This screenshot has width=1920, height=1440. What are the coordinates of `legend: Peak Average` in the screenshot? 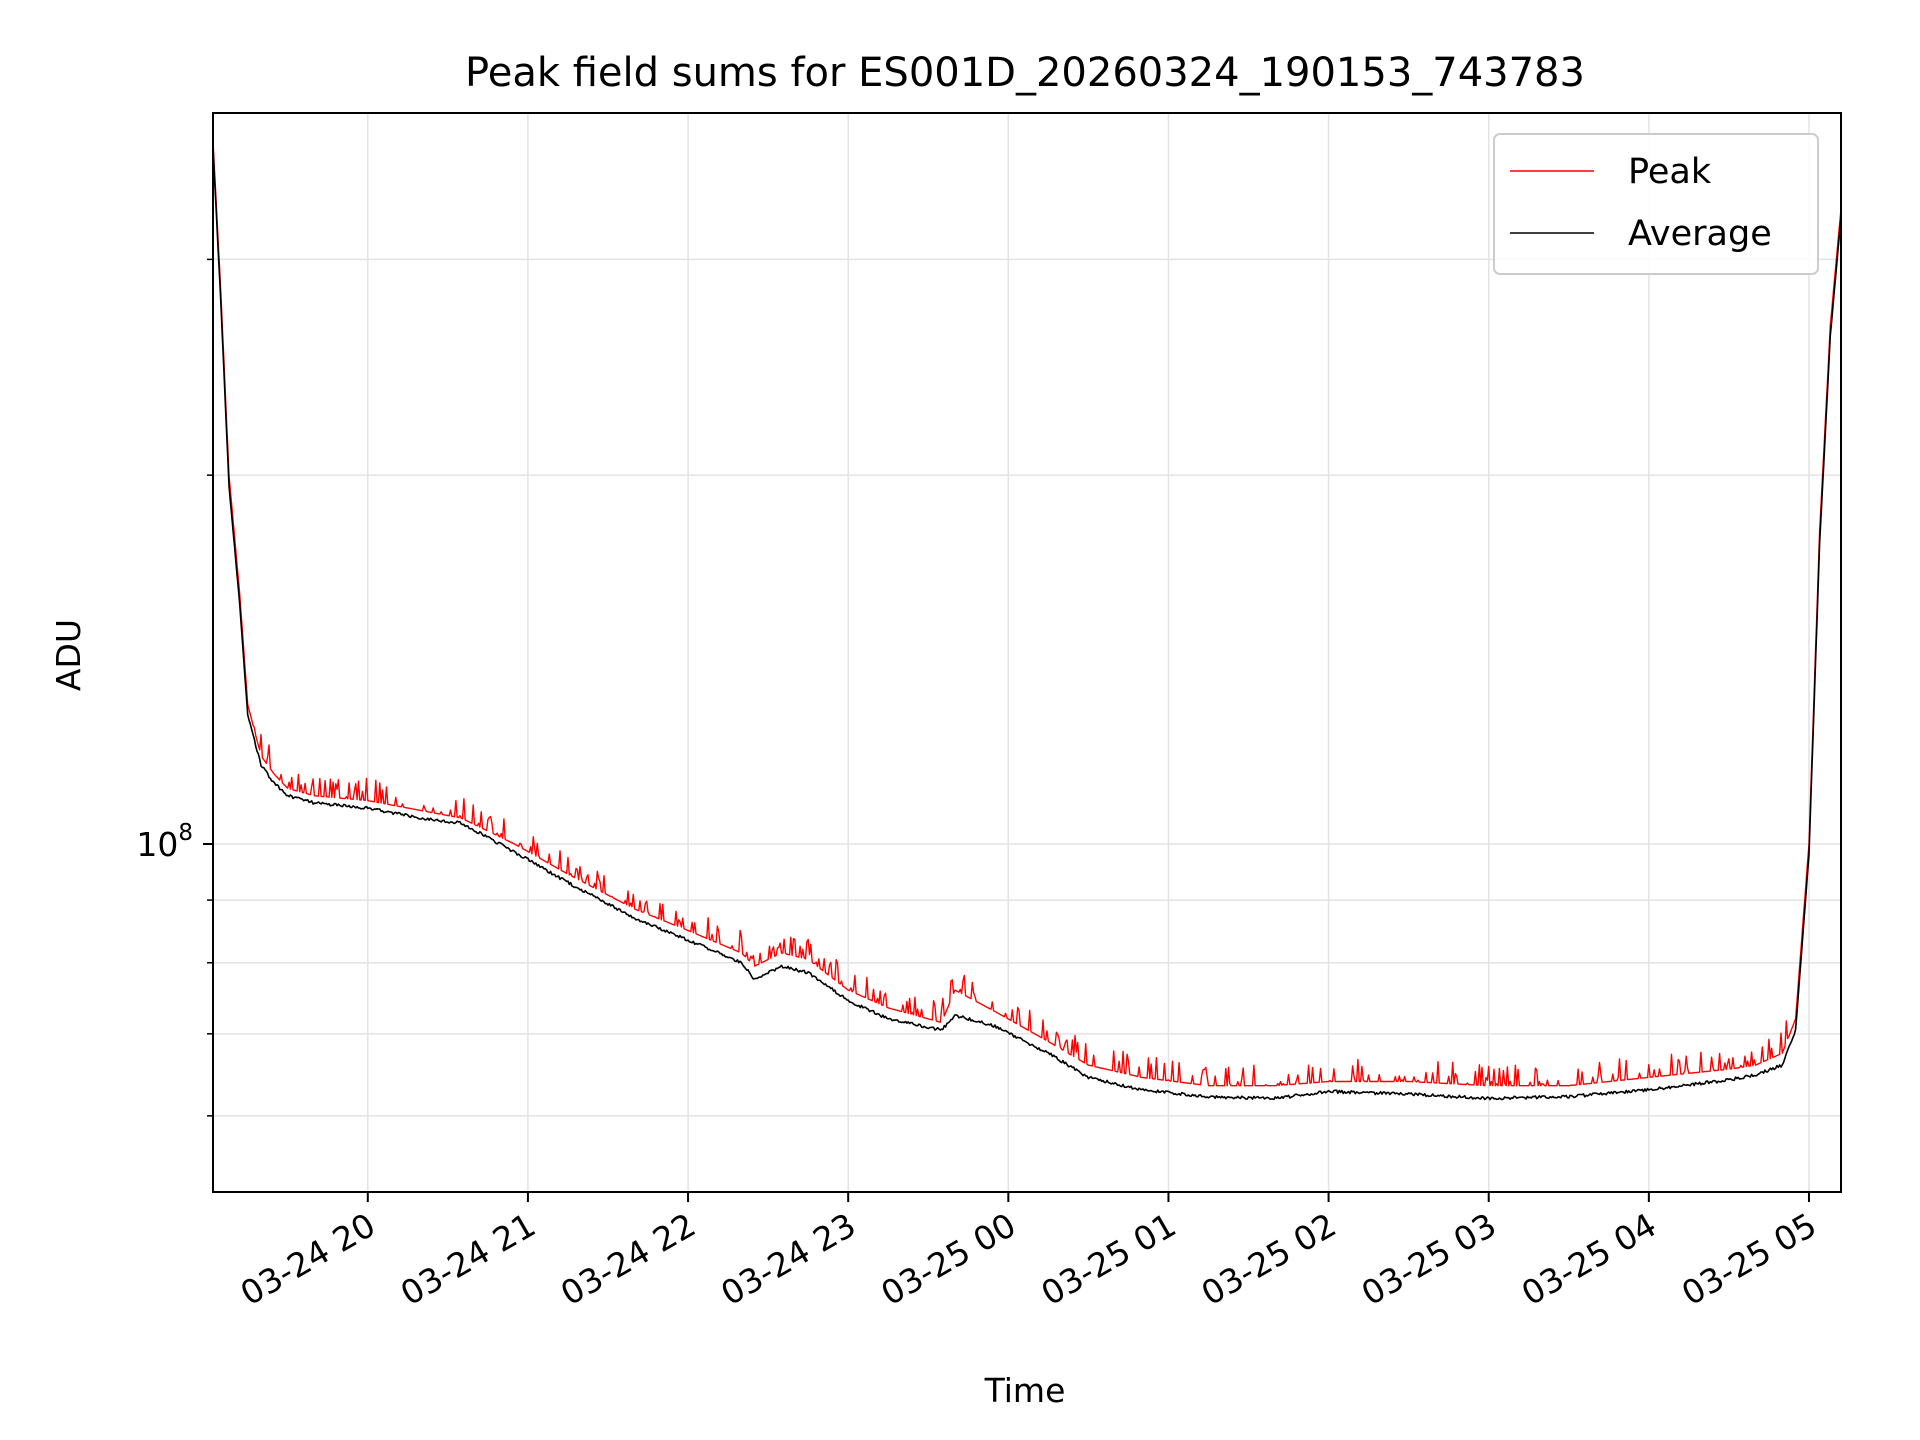 It's located at (1656, 204).